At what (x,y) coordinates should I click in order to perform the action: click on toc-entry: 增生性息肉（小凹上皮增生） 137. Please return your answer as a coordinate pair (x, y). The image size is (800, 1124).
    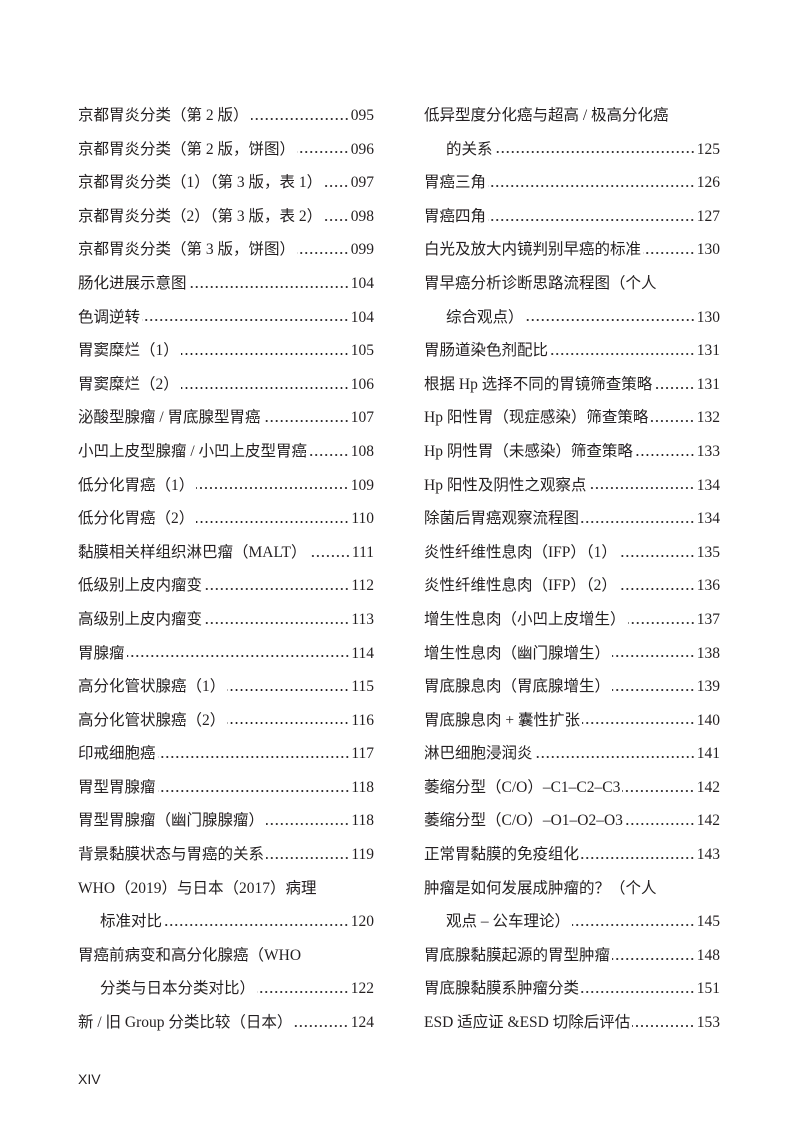
    Looking at the image, I should click on (572, 620).